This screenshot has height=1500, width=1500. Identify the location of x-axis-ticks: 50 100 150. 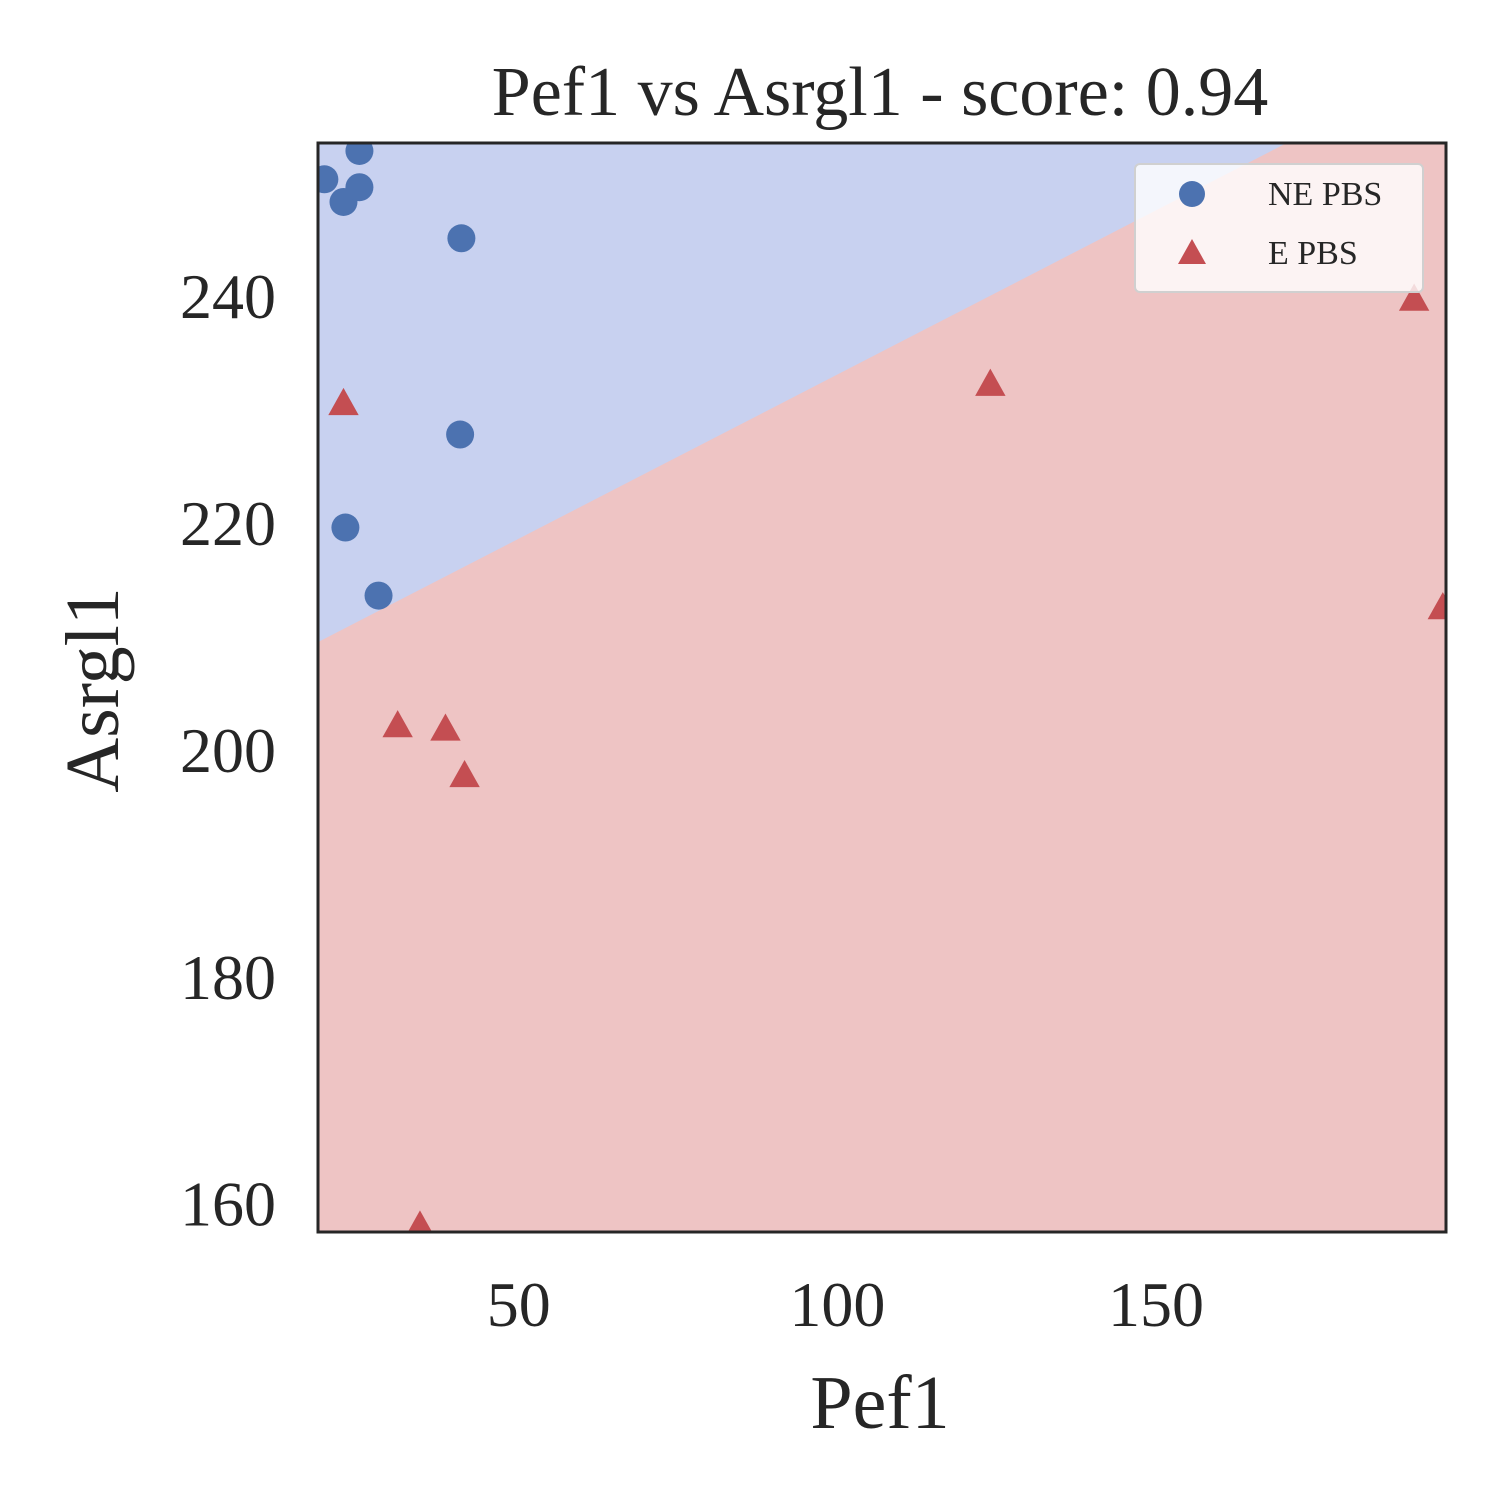
(845, 1304).